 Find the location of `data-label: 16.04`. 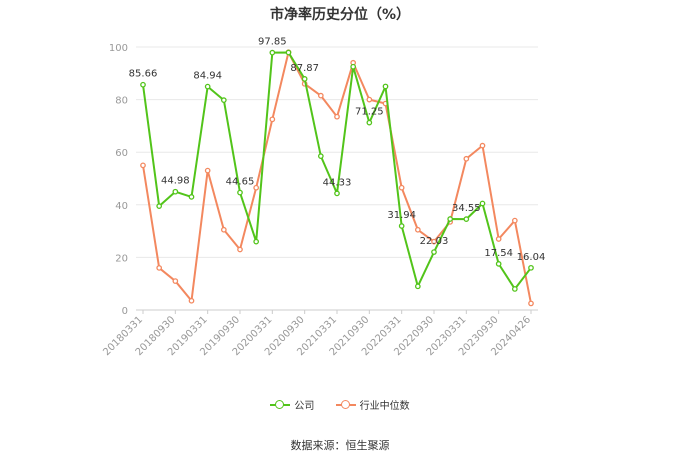

data-label: 16.04 is located at coordinates (531, 257).